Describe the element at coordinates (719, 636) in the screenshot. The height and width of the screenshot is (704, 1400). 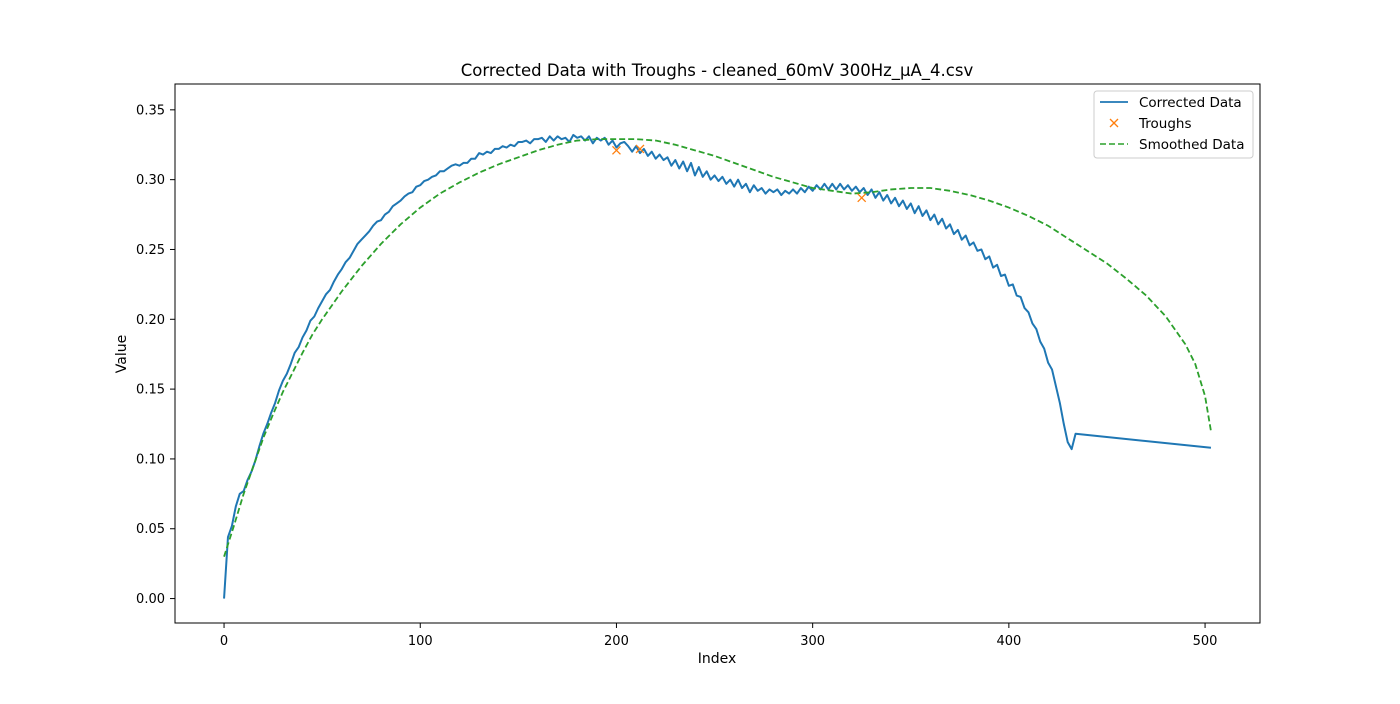
I see `x-axis-ticks: 0 100 200 300 400 500` at that location.